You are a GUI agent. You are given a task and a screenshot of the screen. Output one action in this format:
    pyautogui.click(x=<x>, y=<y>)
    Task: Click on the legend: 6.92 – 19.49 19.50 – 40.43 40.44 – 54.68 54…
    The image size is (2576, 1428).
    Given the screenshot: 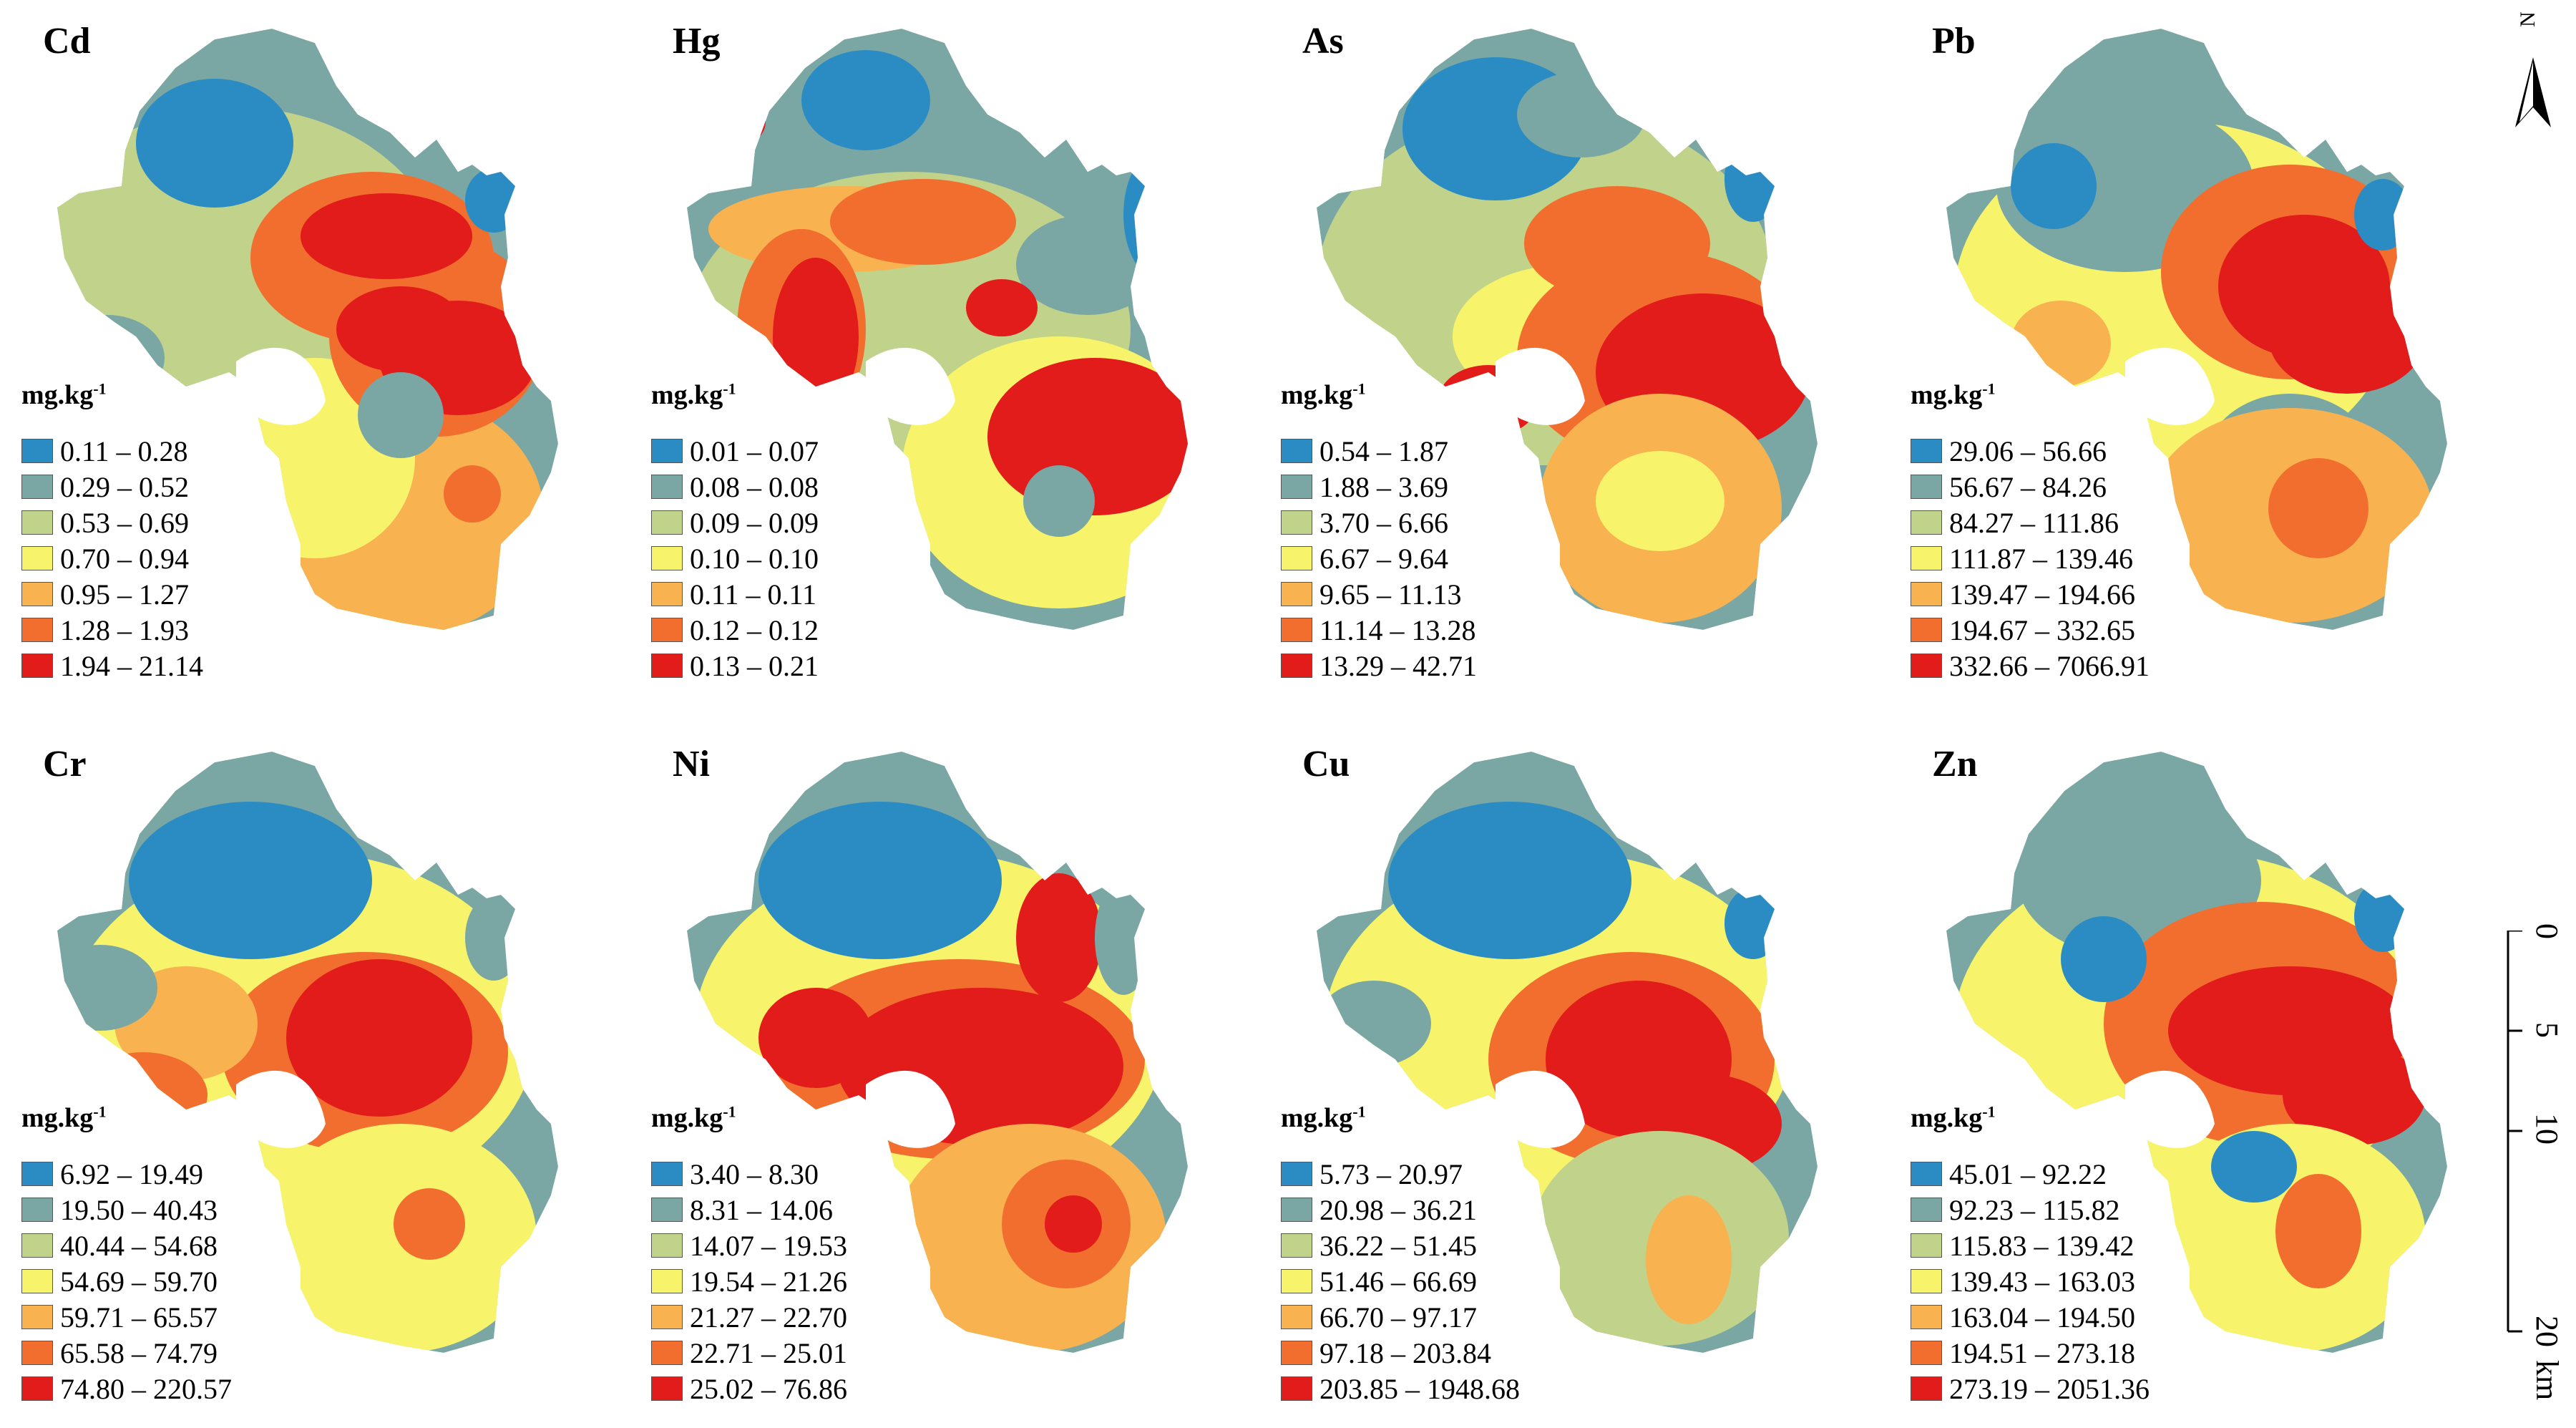 What is the action you would take?
    pyautogui.click(x=126, y=1281)
    